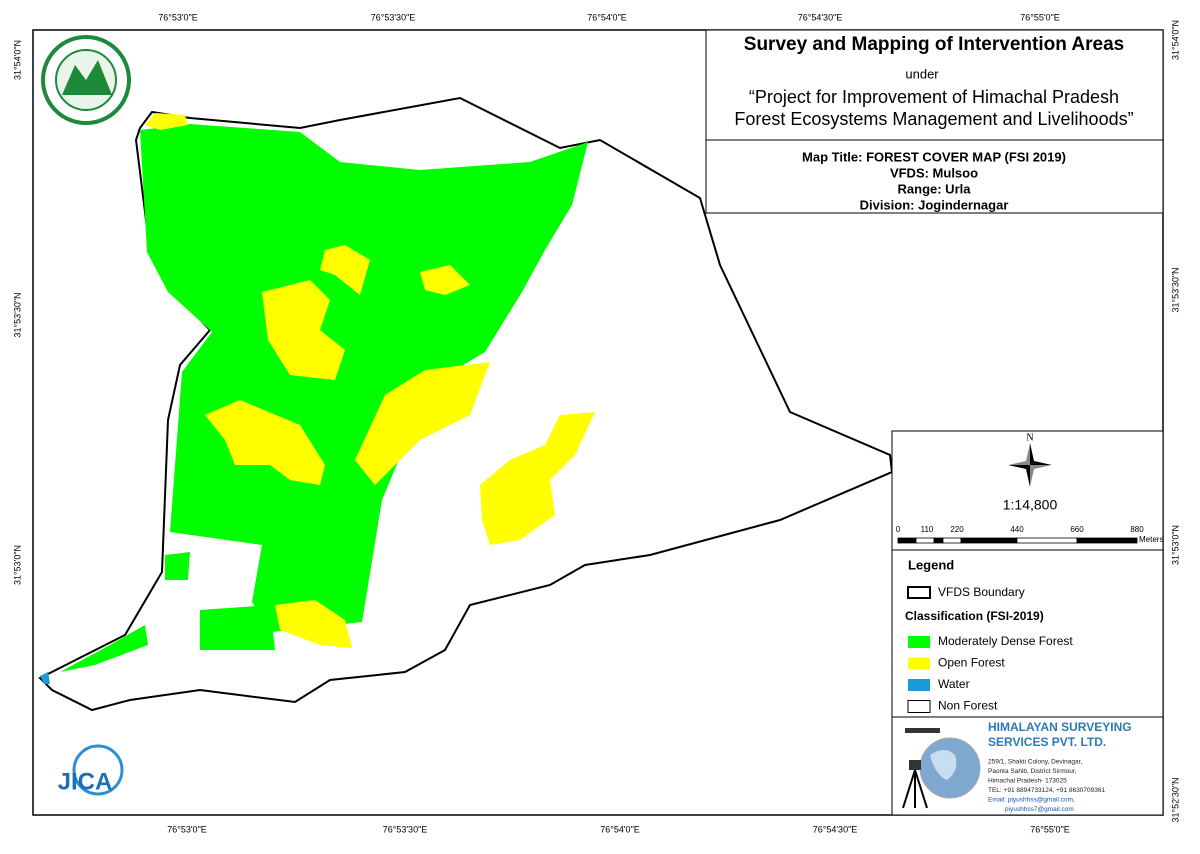 The width and height of the screenshot is (1200, 854). I want to click on jica-logo-text: JICA, so click(85, 781).